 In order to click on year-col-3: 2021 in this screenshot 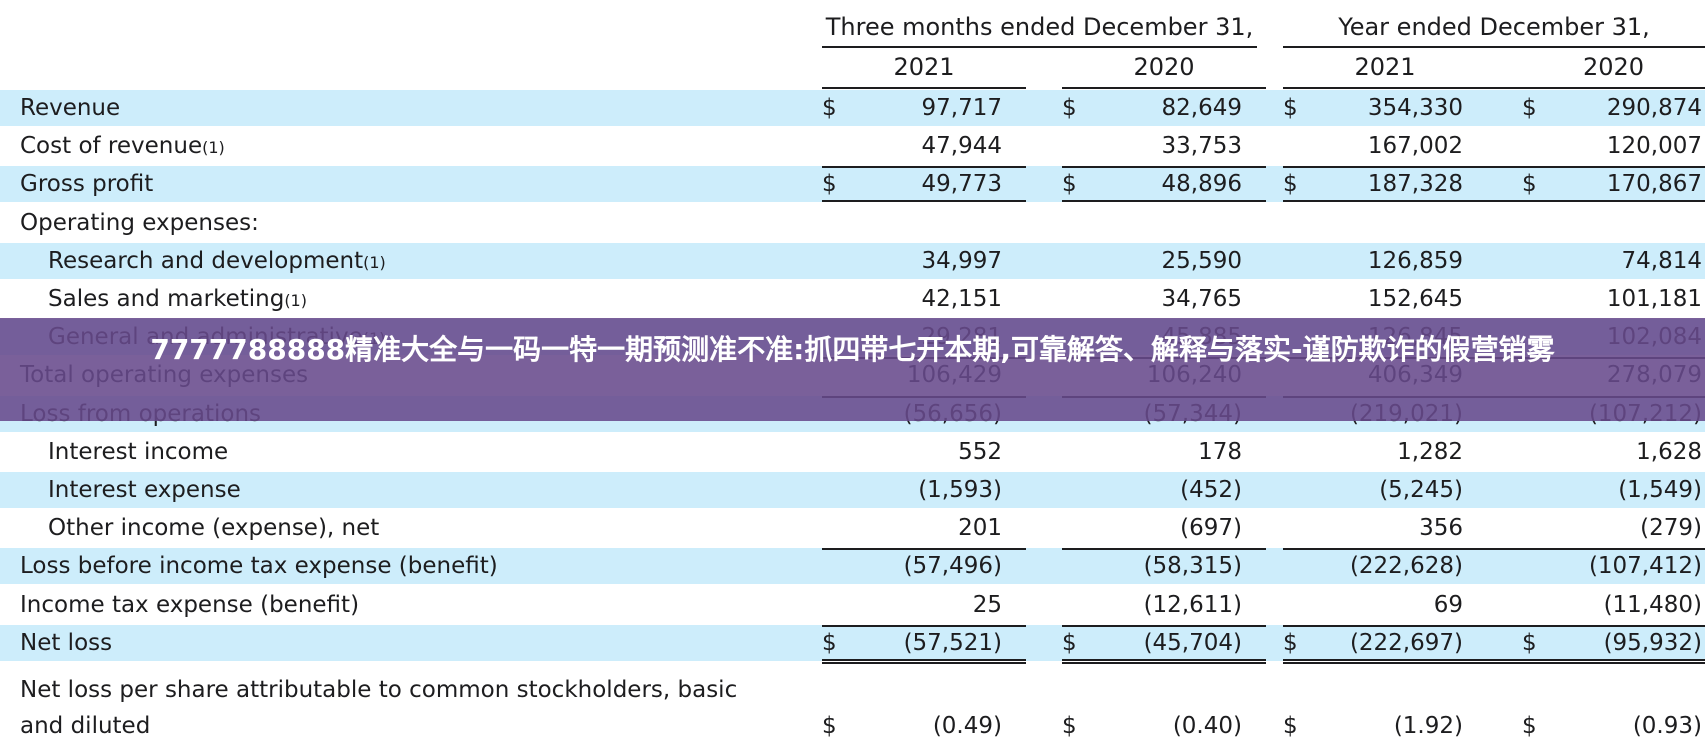, I will do `click(1385, 67)`.